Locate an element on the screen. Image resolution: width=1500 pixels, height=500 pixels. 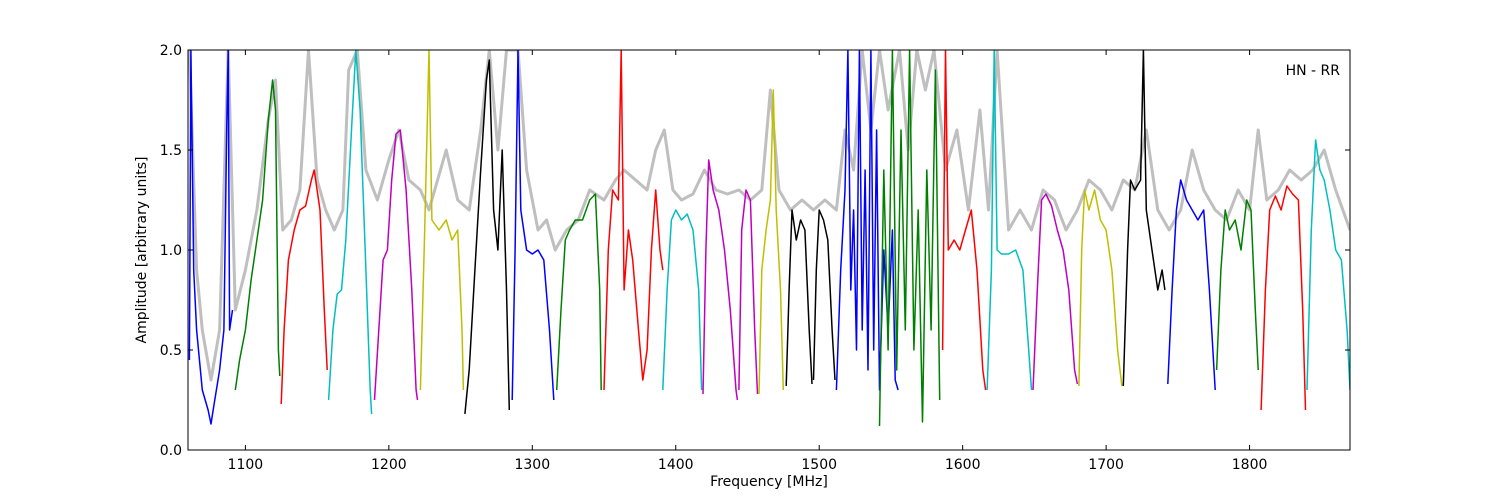
x-tick-label-3: 1400 is located at coordinates (676, 465).